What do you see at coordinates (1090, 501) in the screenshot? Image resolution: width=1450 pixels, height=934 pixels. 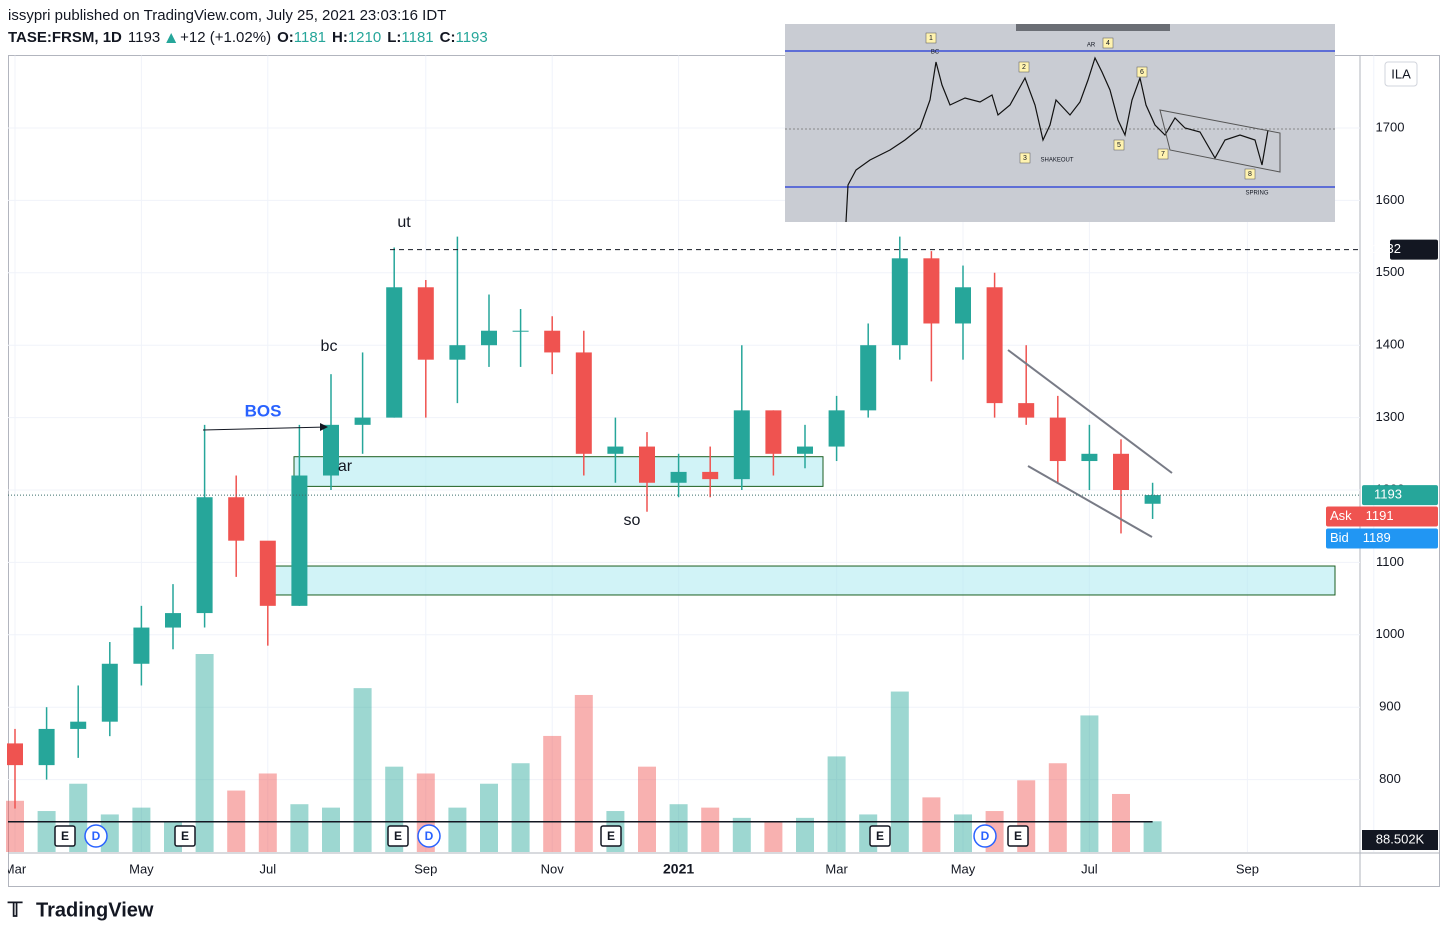 I see `channel-lower` at bounding box center [1090, 501].